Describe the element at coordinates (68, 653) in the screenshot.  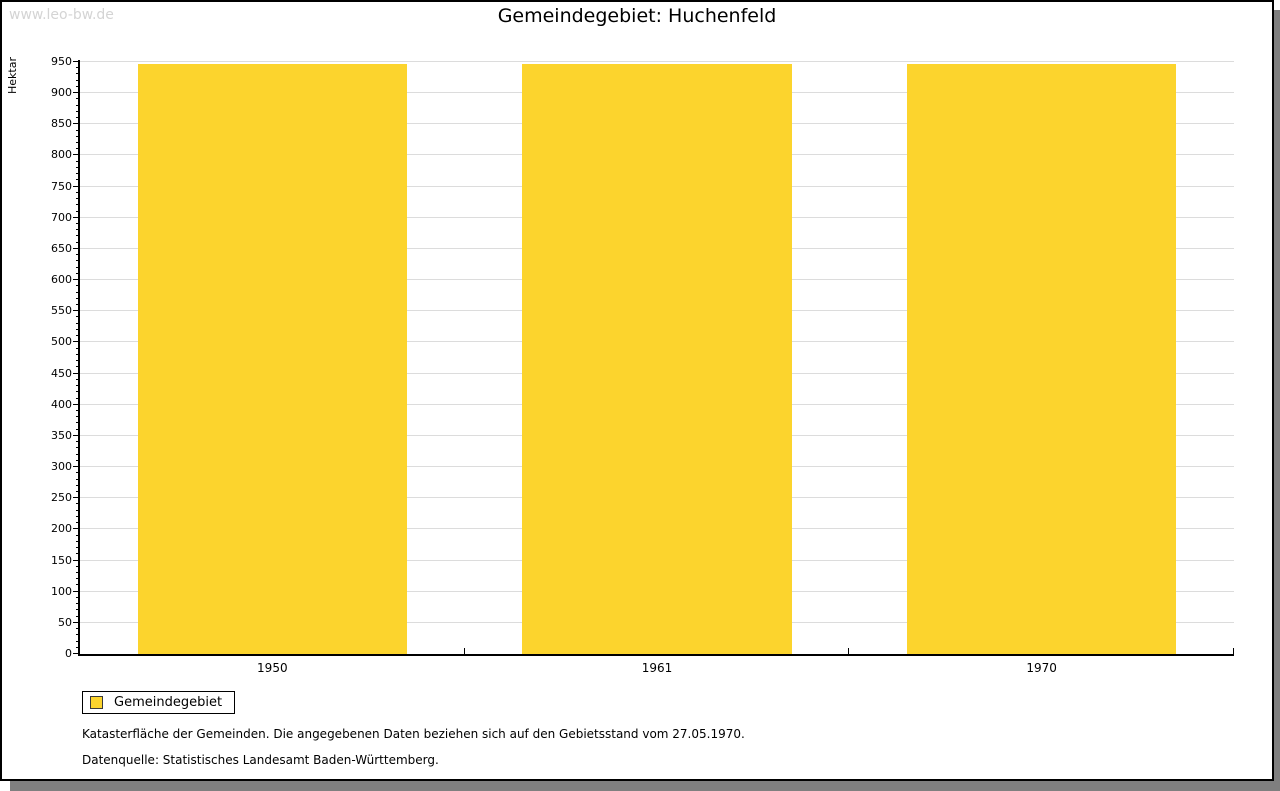
I see `y-tick-label: 0` at that location.